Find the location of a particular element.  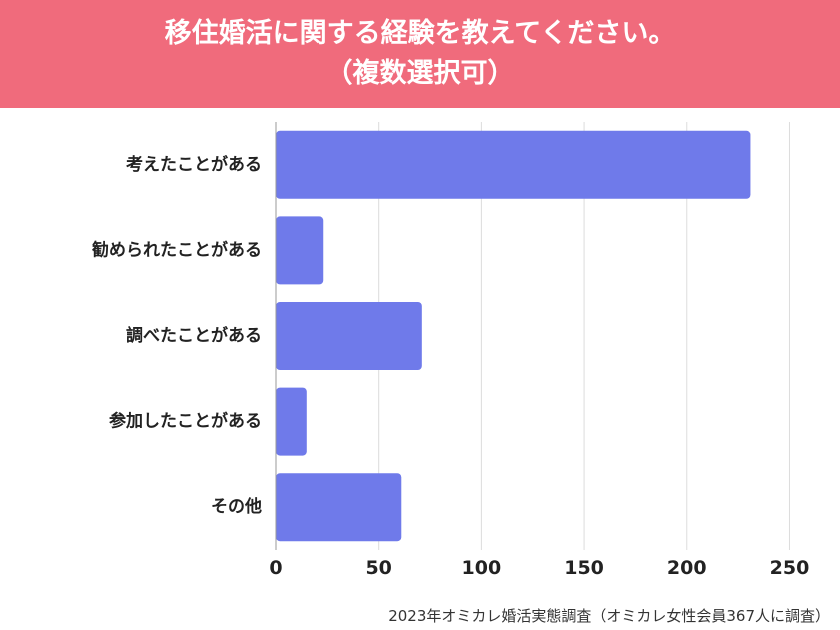

category-label: 考えたことがある is located at coordinates (193, 164).